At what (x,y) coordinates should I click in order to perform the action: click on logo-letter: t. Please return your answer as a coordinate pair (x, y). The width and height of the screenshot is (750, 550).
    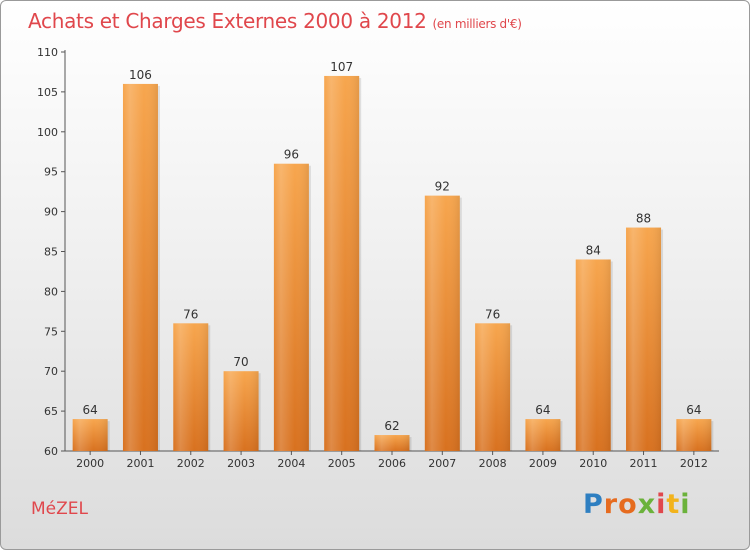
    Looking at the image, I should click on (673, 504).